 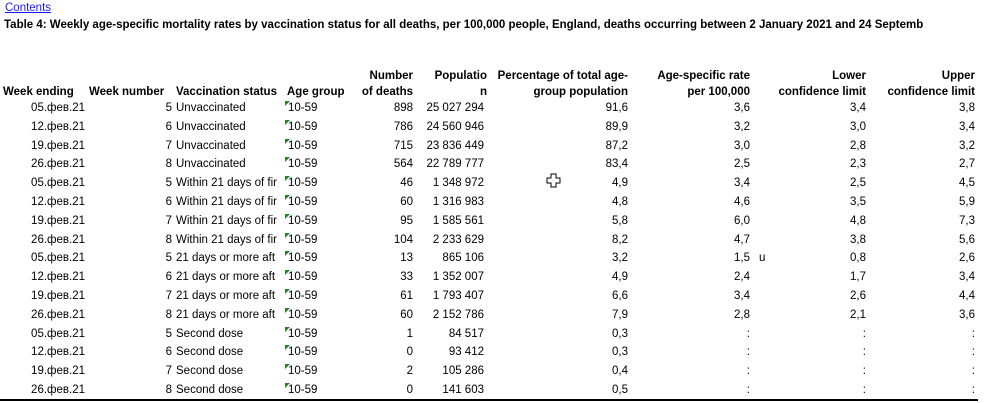 I want to click on cell: 2,4, so click(x=742, y=277).